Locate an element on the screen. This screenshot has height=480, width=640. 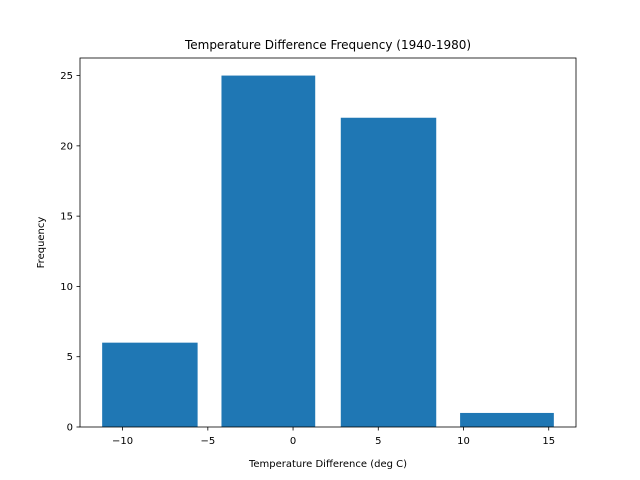
y-tick-label: 5 is located at coordinates (70, 357).